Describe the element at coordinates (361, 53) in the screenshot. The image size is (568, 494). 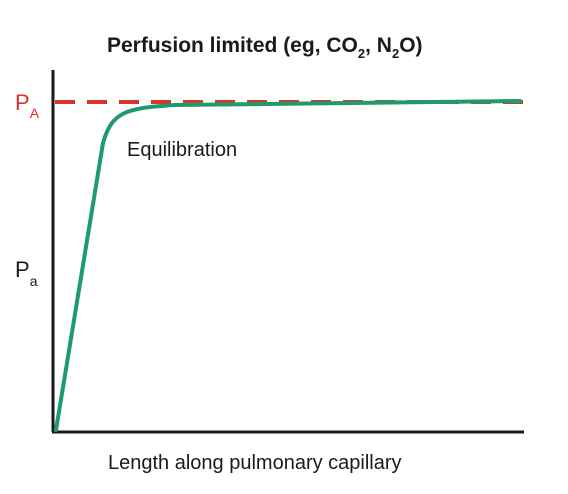
I see `title-co2-subscript: 2` at that location.